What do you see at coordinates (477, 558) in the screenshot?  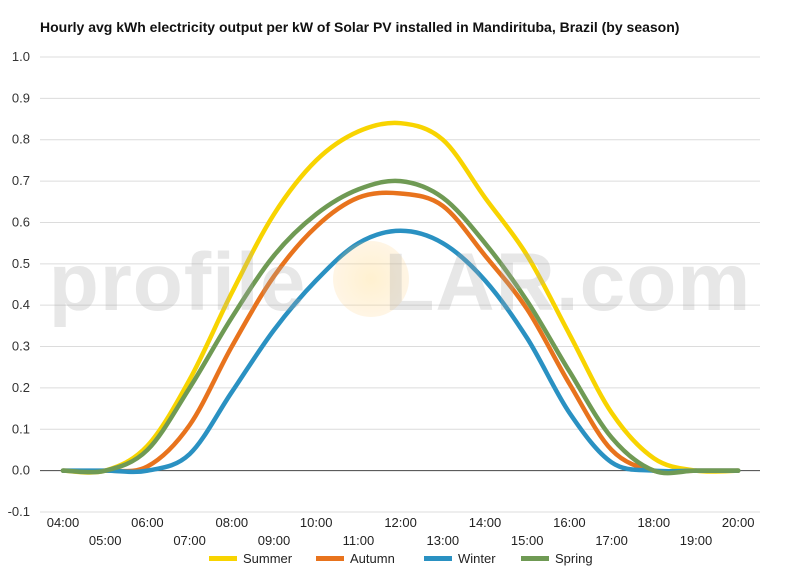 I see `legend-label: Winter` at bounding box center [477, 558].